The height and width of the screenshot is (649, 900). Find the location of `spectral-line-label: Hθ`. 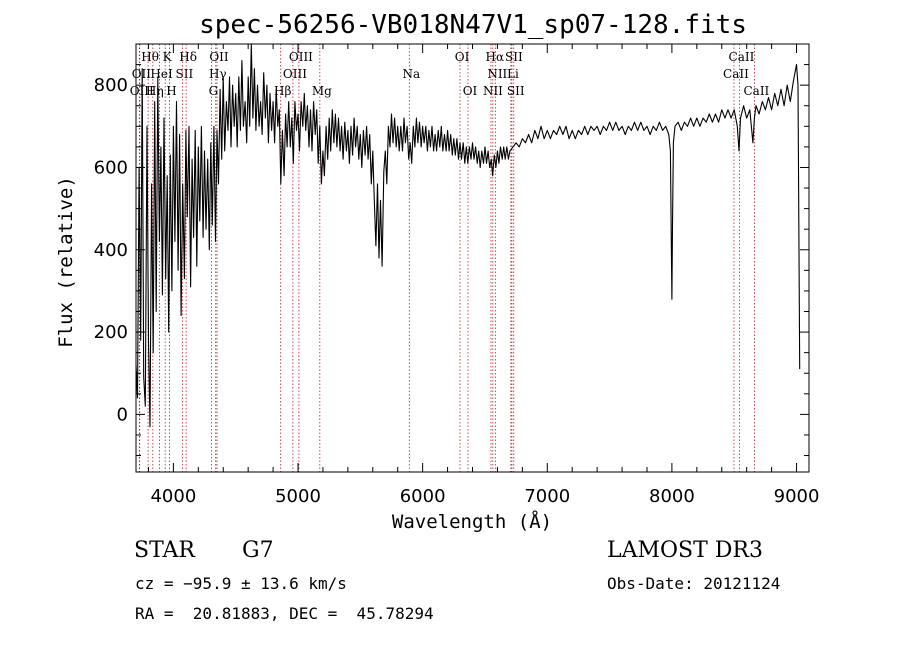

spectral-line-label: Hθ is located at coordinates (150, 57).